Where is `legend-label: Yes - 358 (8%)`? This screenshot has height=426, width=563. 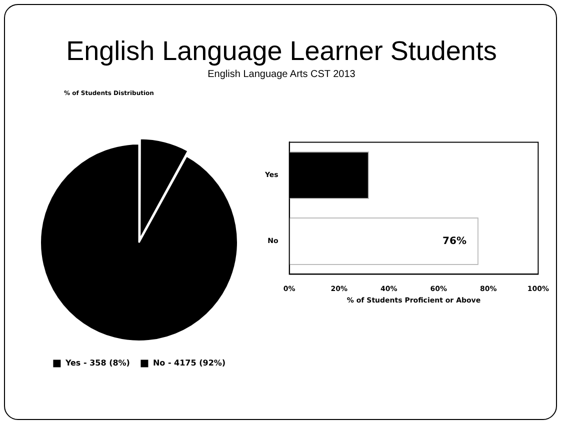 legend-label: Yes - 358 (8%) is located at coordinates (97, 363).